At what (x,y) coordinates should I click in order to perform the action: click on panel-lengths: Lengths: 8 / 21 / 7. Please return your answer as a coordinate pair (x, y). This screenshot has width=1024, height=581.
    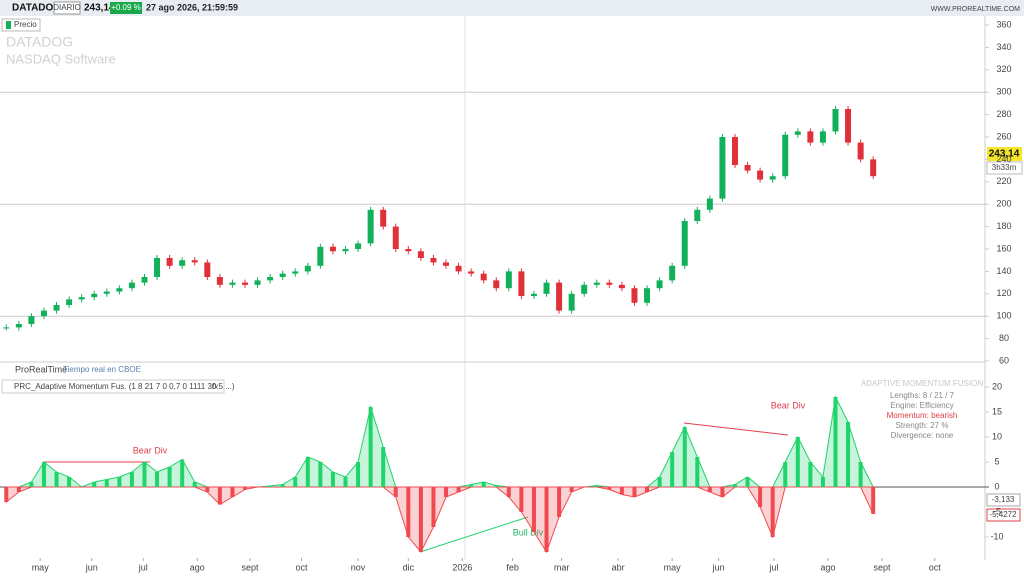
    Looking at the image, I should click on (922, 395).